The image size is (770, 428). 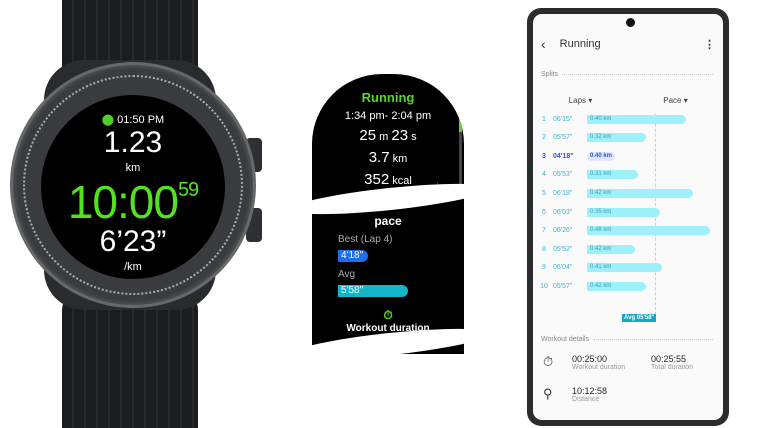 What do you see at coordinates (188, 190) in the screenshot?
I see `clock-seconds: 59` at bounding box center [188, 190].